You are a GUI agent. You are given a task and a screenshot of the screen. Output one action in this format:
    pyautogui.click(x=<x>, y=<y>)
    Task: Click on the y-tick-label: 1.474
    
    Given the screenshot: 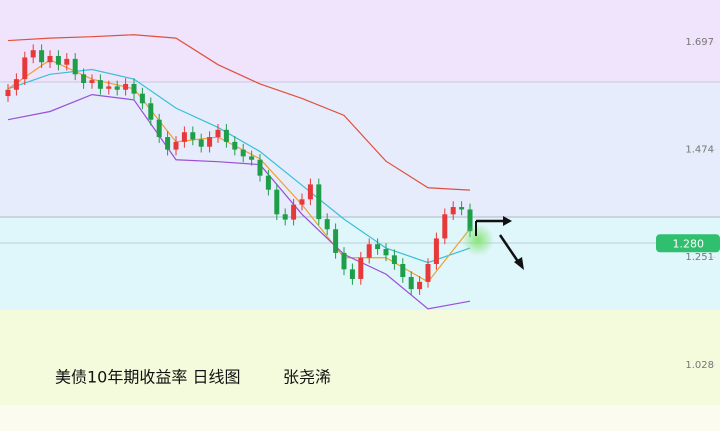 What is the action you would take?
    pyautogui.click(x=699, y=150)
    